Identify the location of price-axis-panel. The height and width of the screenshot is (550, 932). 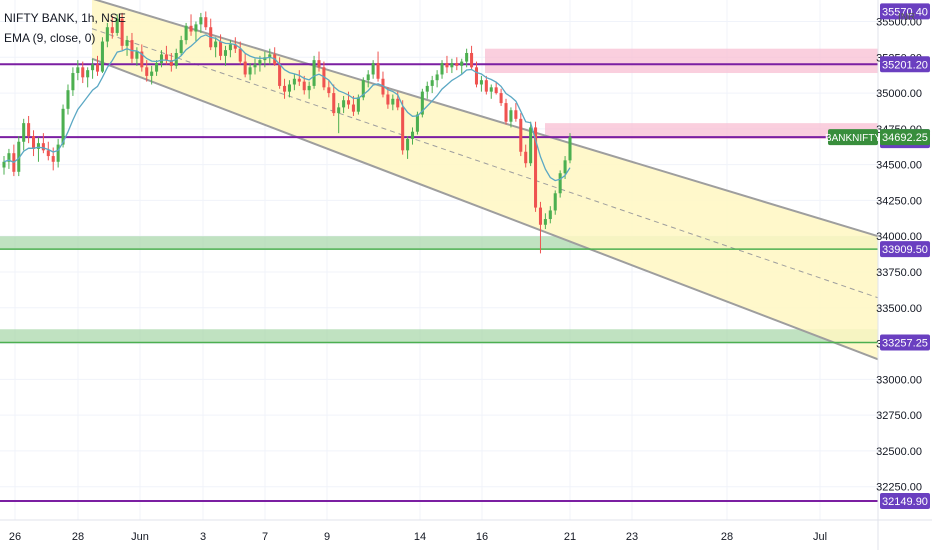
(905, 260).